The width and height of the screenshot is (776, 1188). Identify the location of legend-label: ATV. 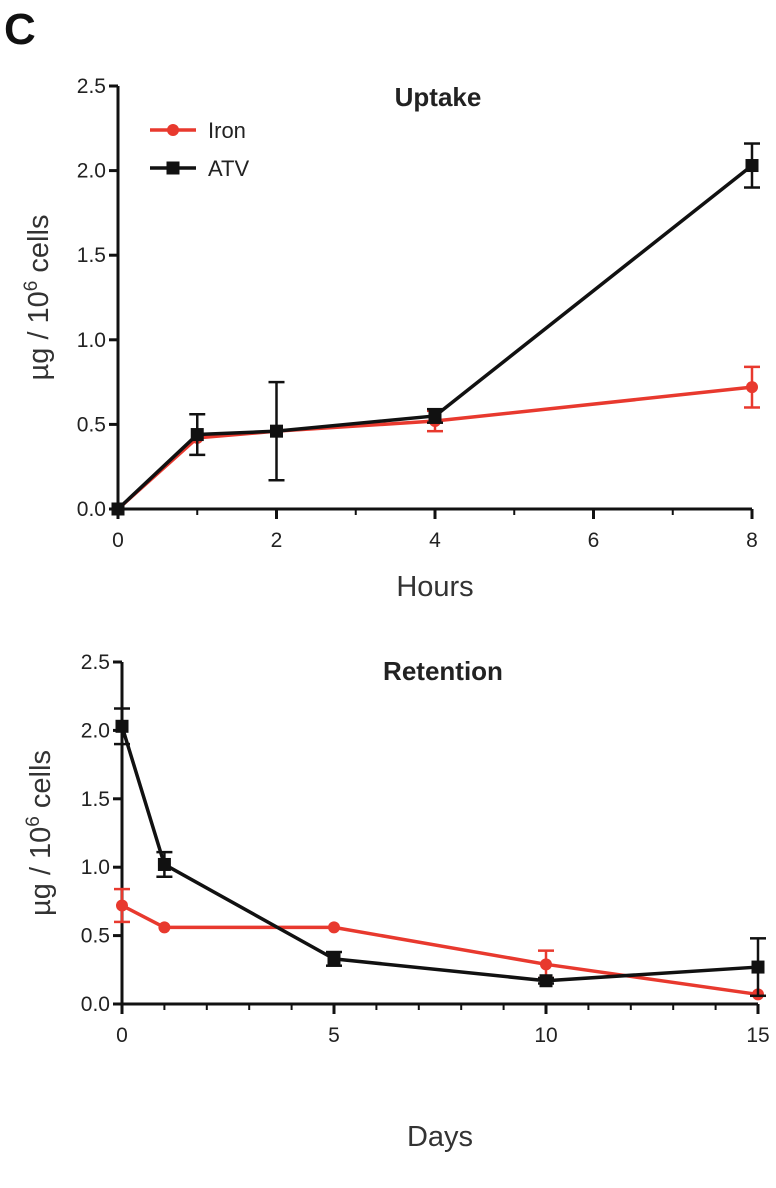
(228, 168).